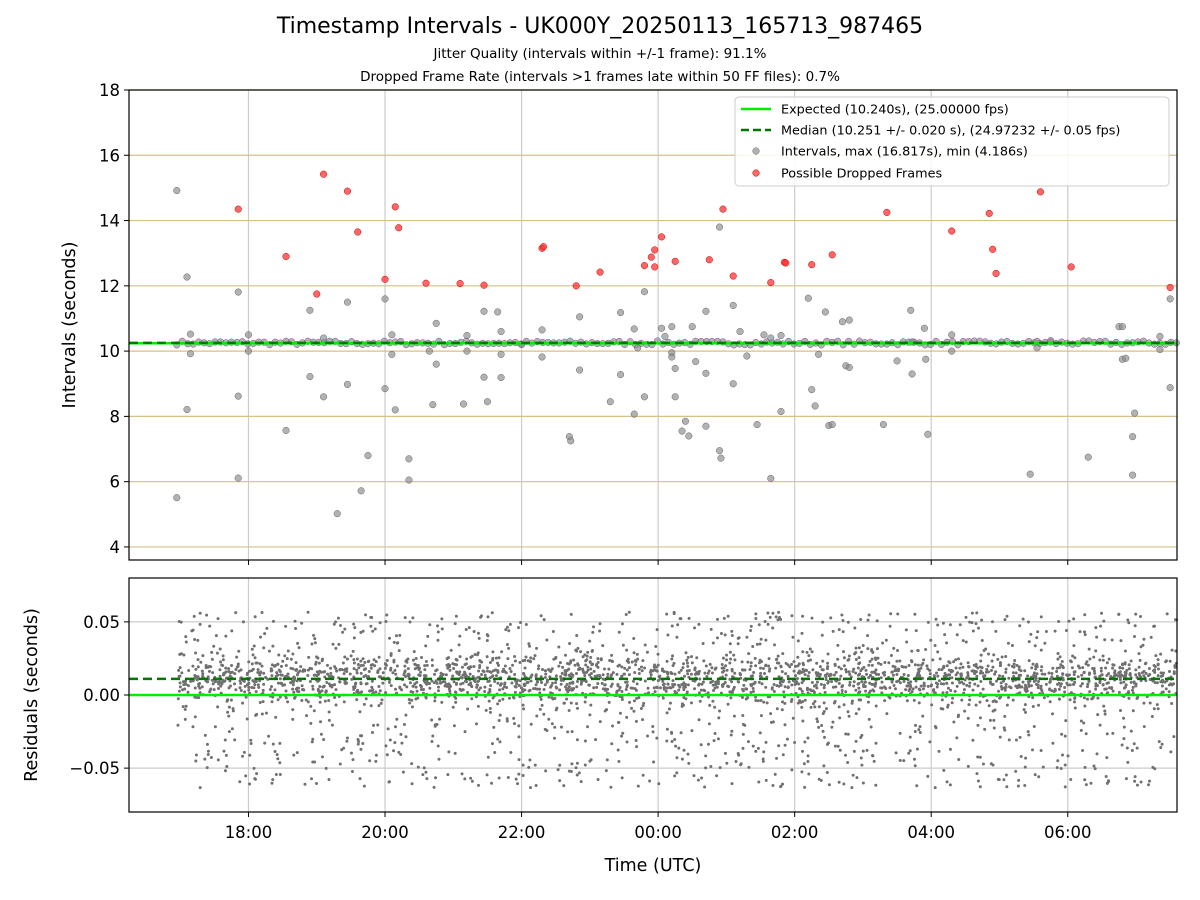  I want to click on y-tick-label: 6, so click(115, 482).